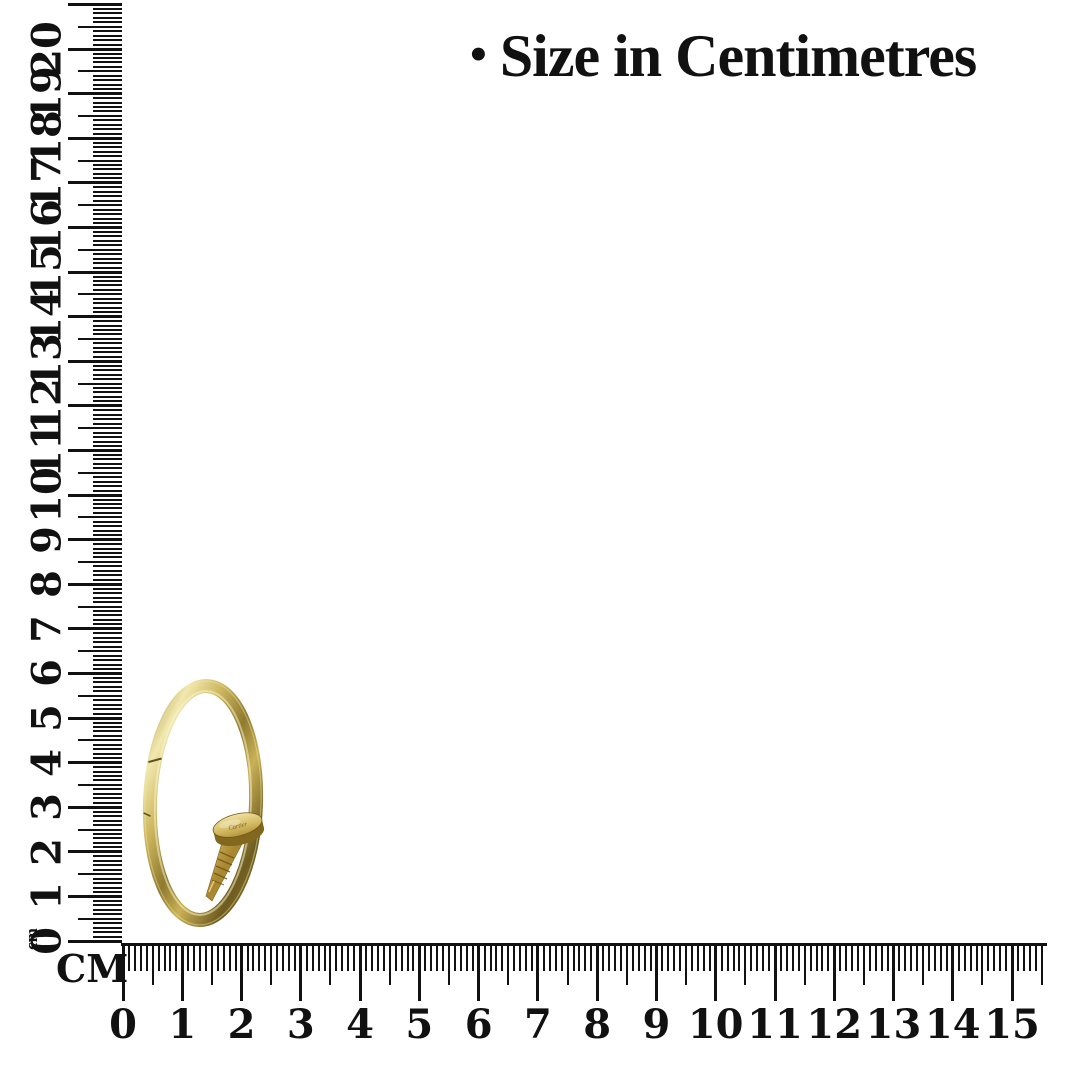 The height and width of the screenshot is (1080, 1080). I want to click on horizontal-ruler-number: 14, so click(952, 1024).